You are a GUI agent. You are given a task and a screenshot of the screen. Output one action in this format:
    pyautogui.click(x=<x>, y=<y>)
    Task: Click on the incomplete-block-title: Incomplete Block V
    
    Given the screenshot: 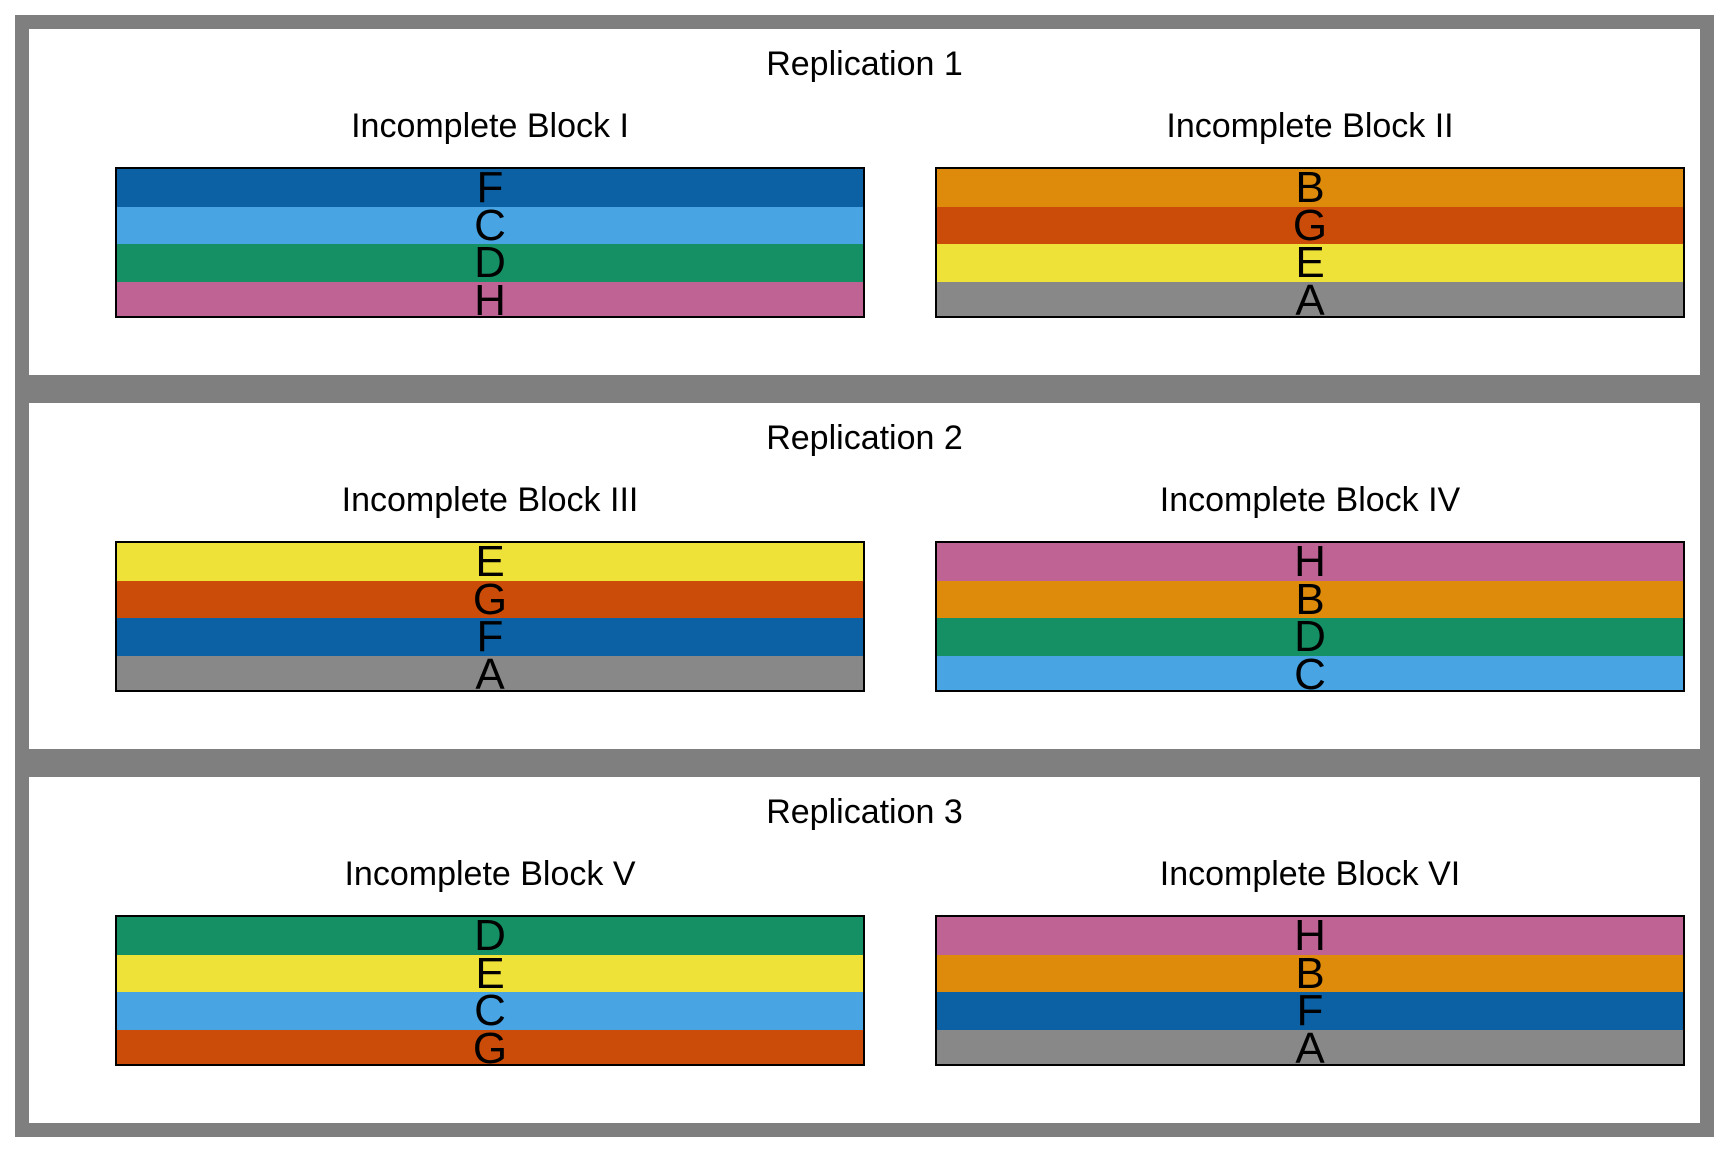 What is the action you would take?
    pyautogui.click(x=490, y=874)
    